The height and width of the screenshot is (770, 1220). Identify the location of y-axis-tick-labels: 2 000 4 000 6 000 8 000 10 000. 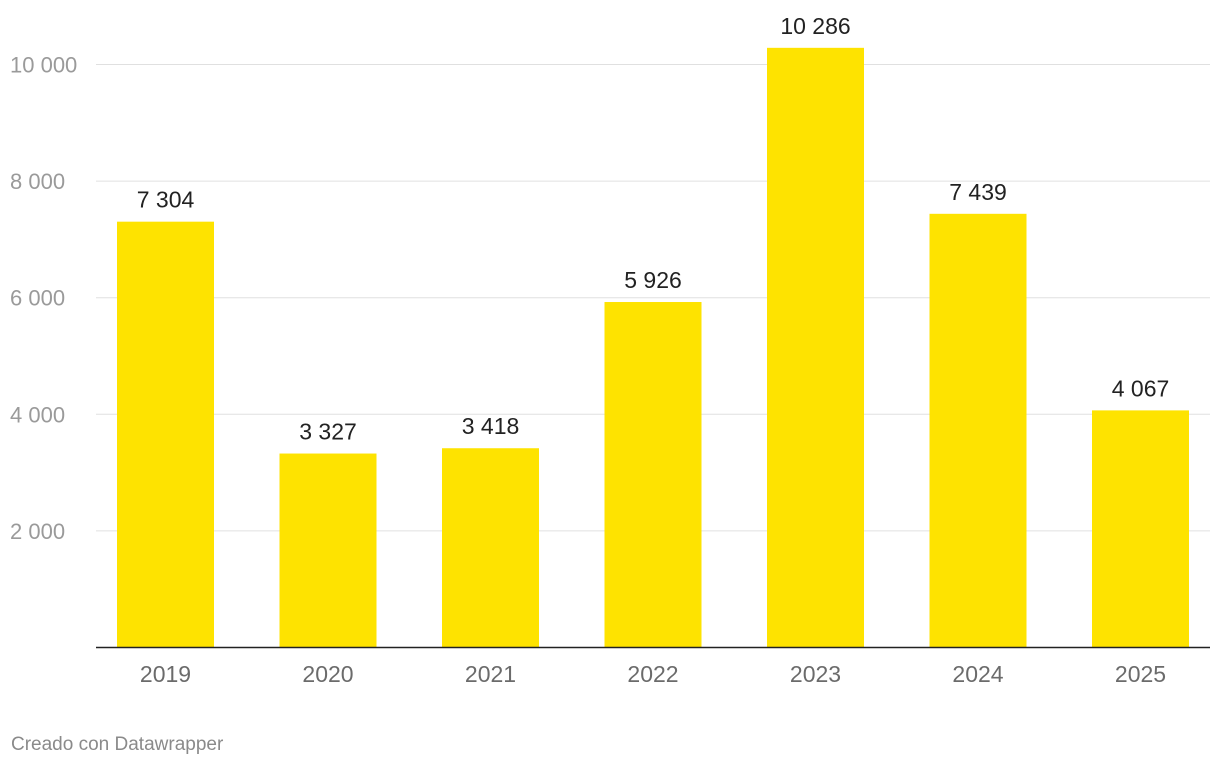
(43, 298).